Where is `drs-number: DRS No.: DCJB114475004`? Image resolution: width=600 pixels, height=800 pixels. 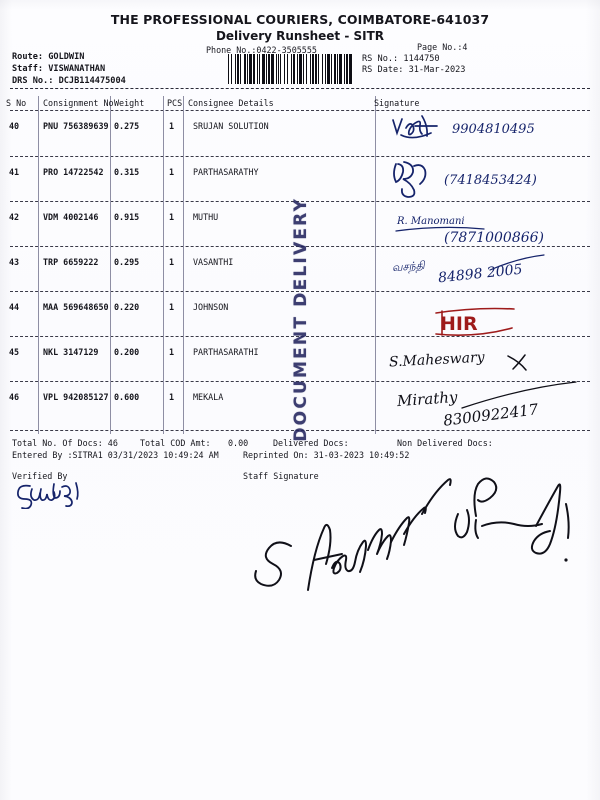 drs-number: DRS No.: DCJB114475004 is located at coordinates (69, 81).